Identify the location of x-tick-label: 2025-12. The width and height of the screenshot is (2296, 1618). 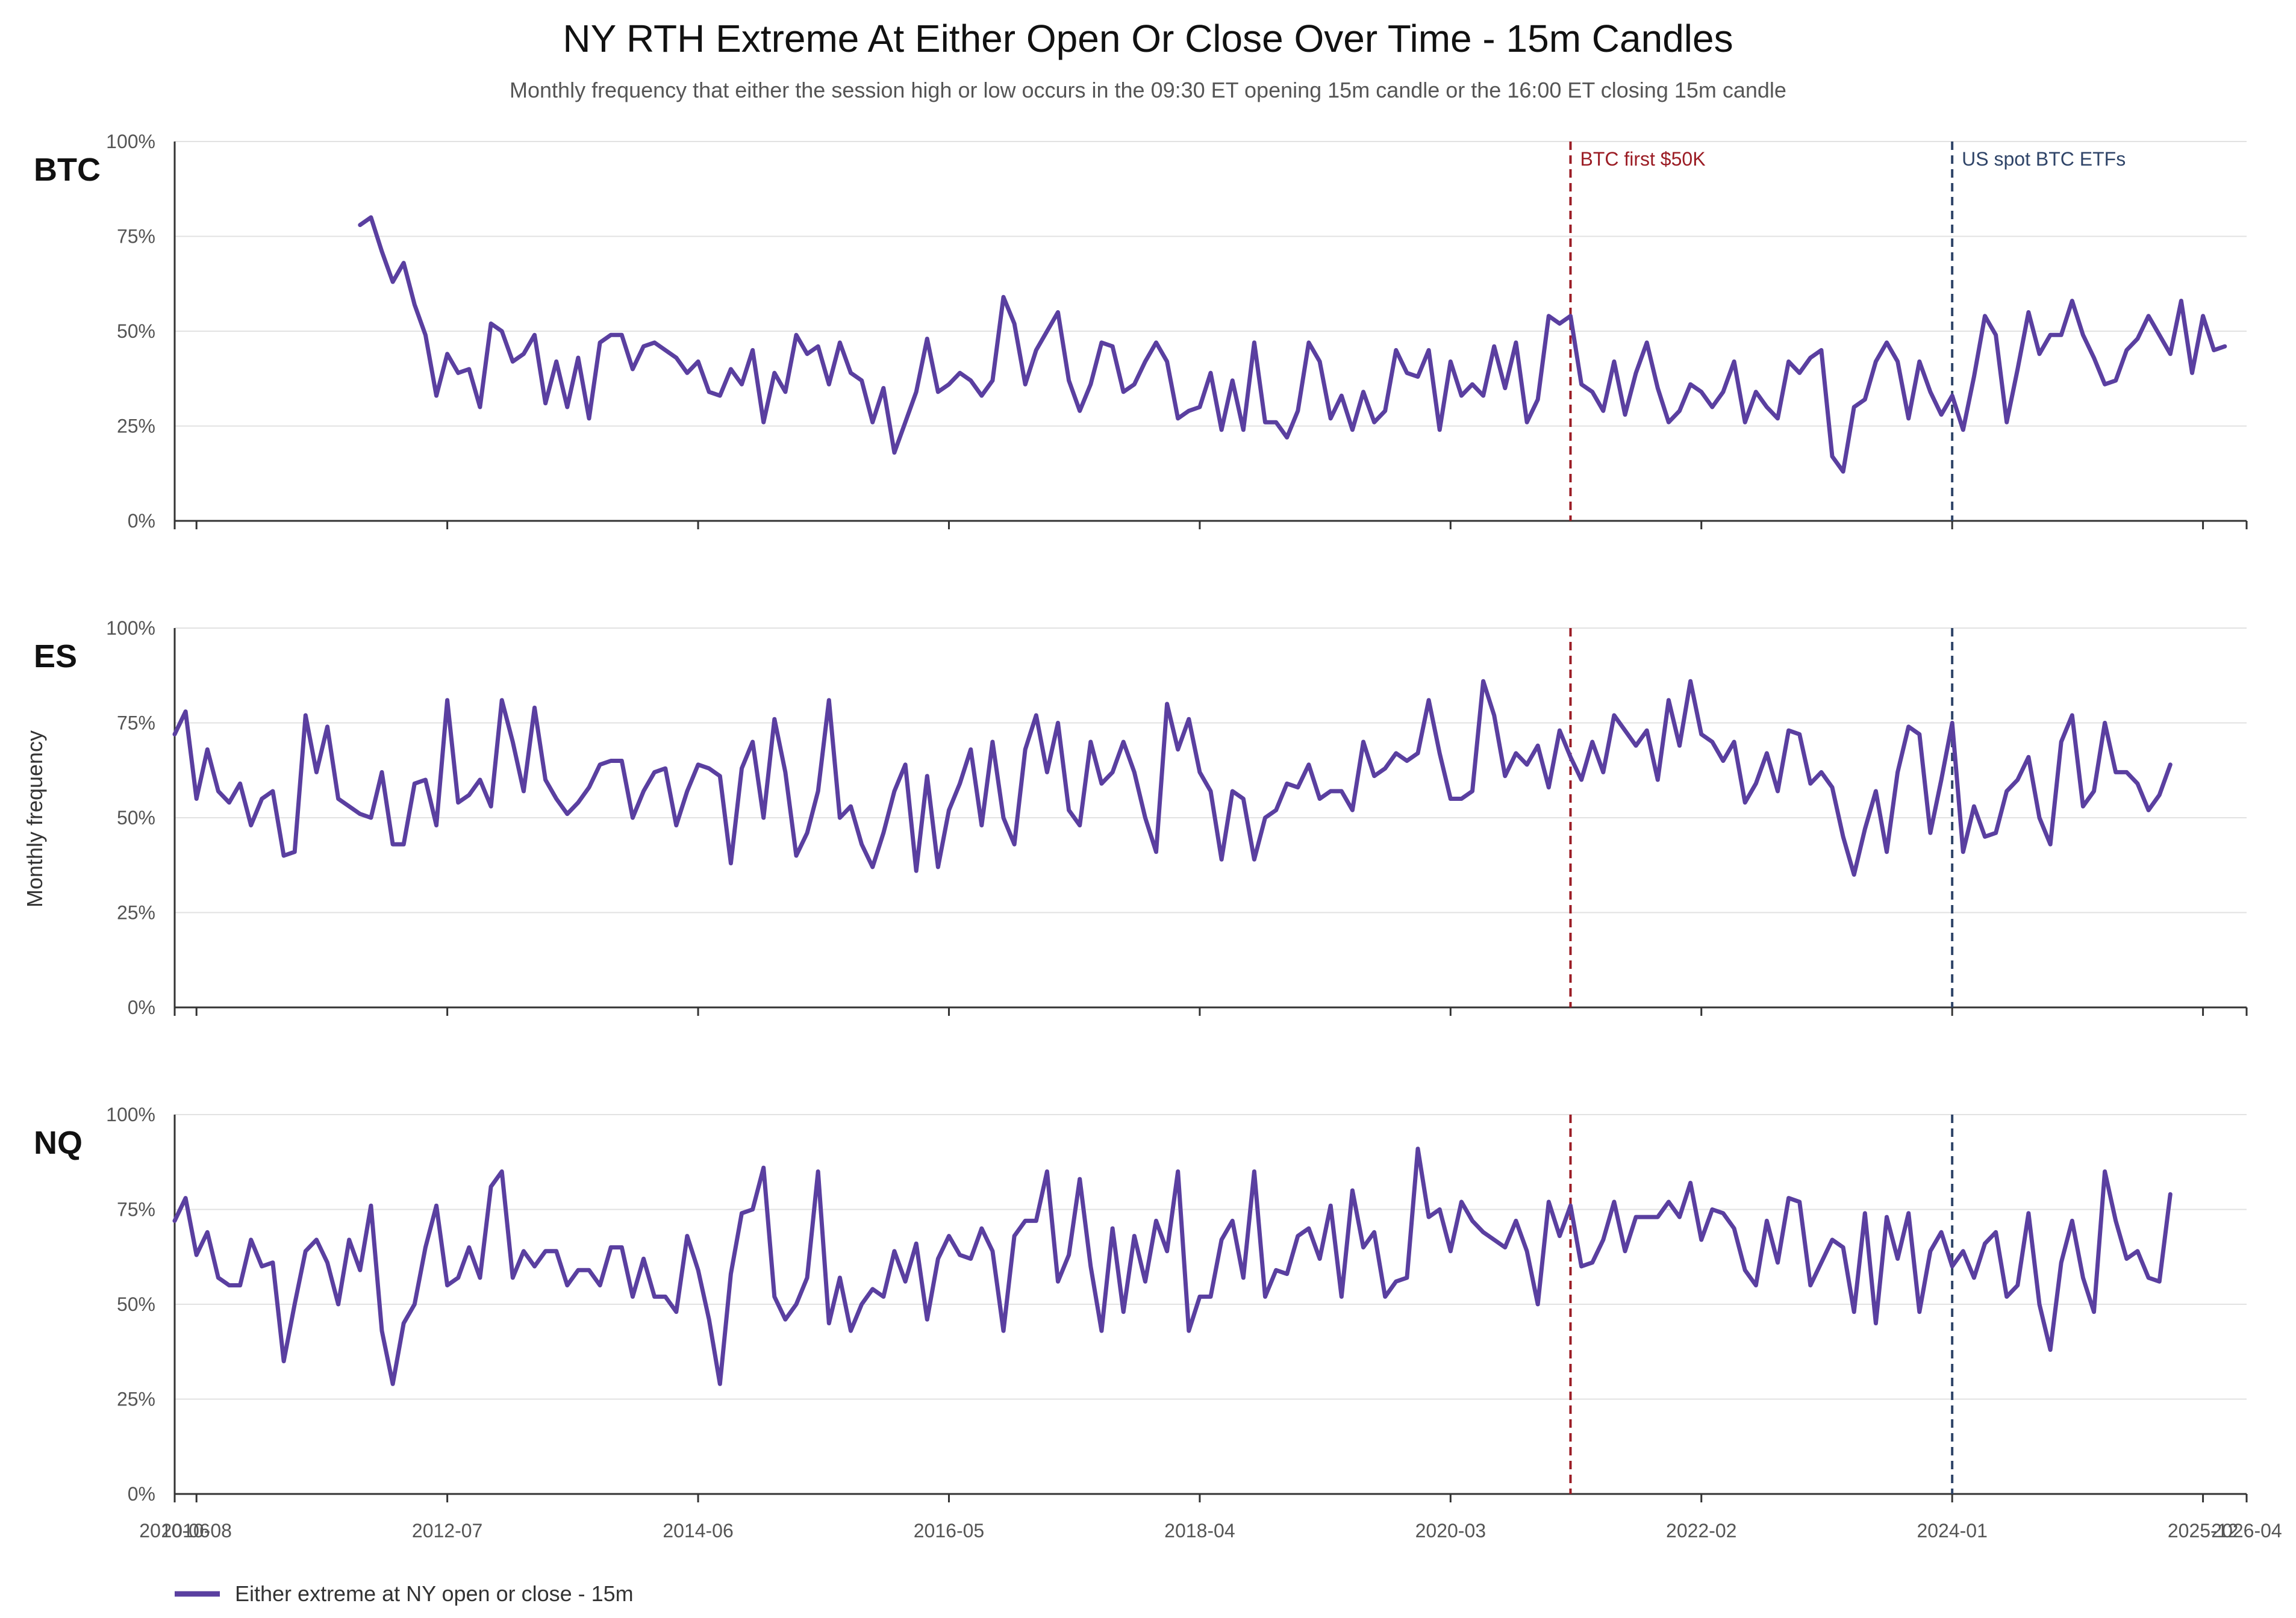
(2203, 1531).